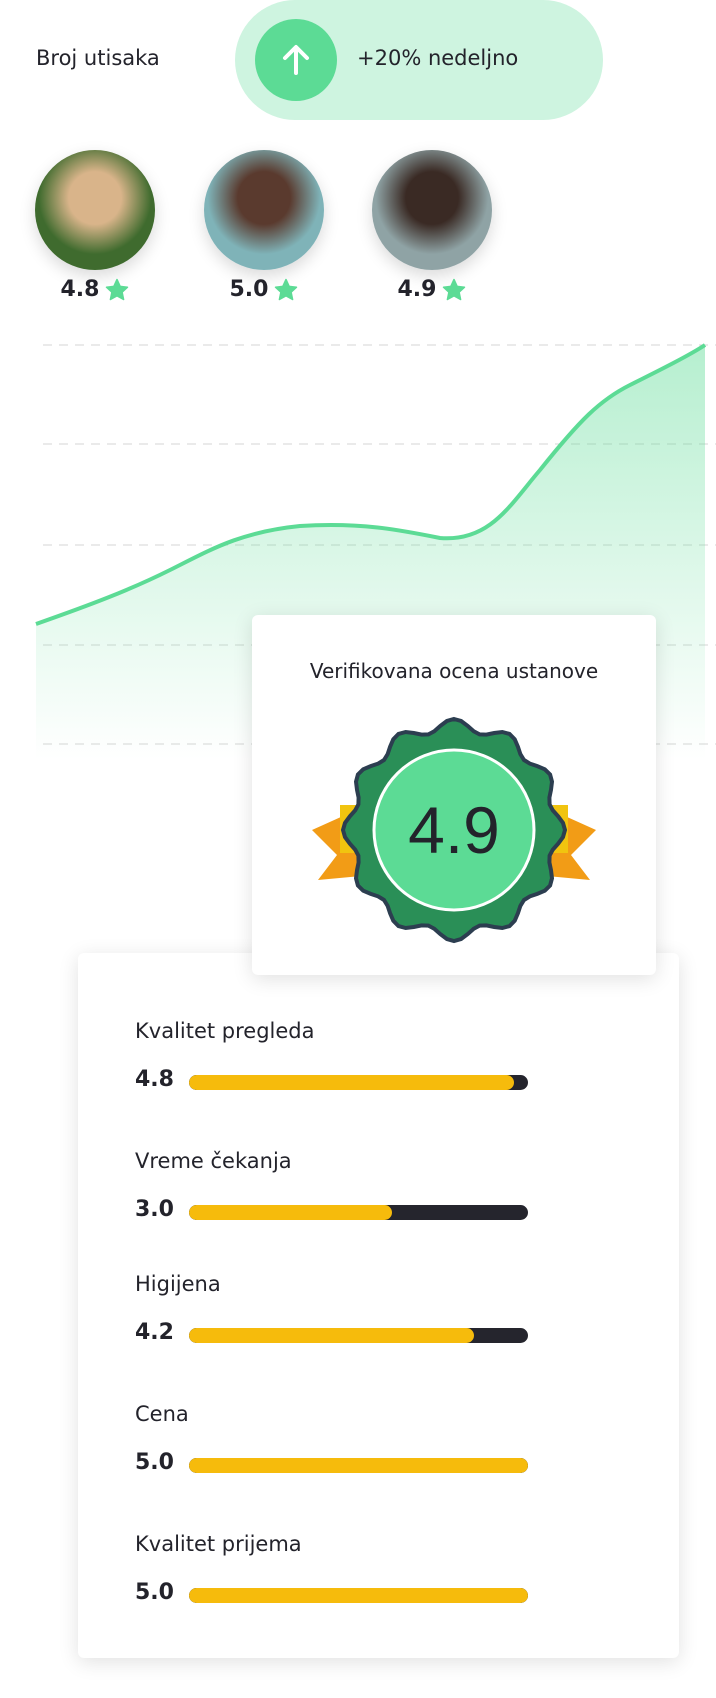  What do you see at coordinates (225, 1031) in the screenshot?
I see `category-label: Kvalitet pregleda` at bounding box center [225, 1031].